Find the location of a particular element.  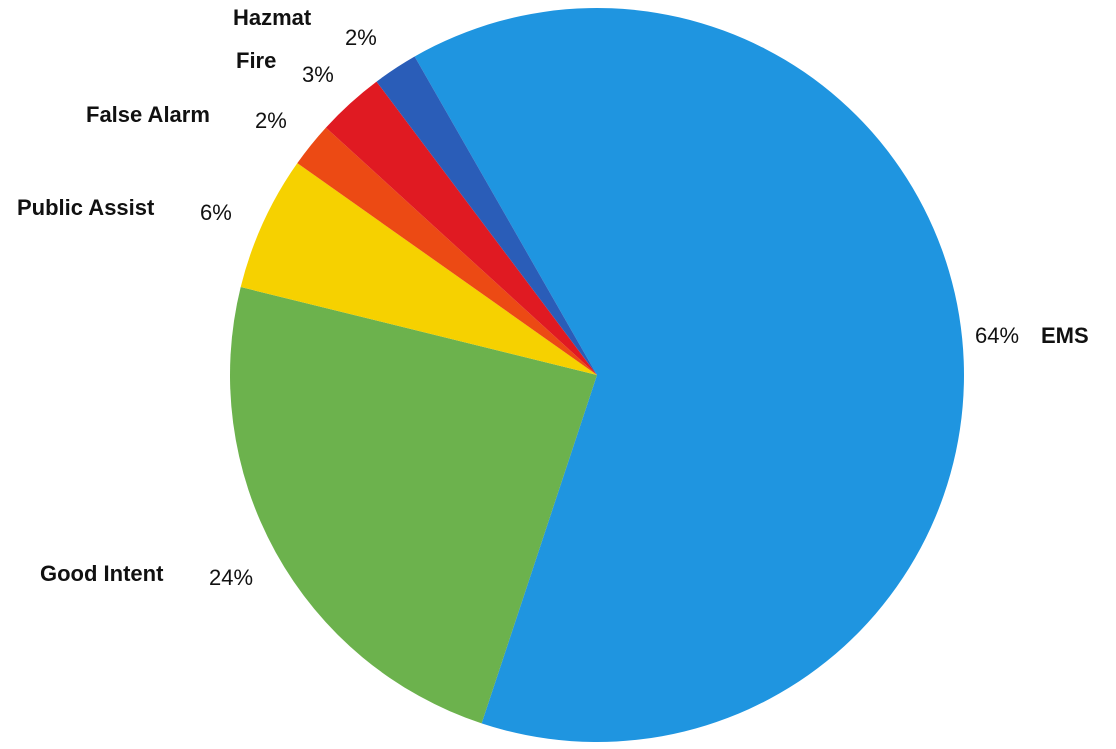

label-group-good-intent: Good Intent 24% is located at coordinates (146, 575).